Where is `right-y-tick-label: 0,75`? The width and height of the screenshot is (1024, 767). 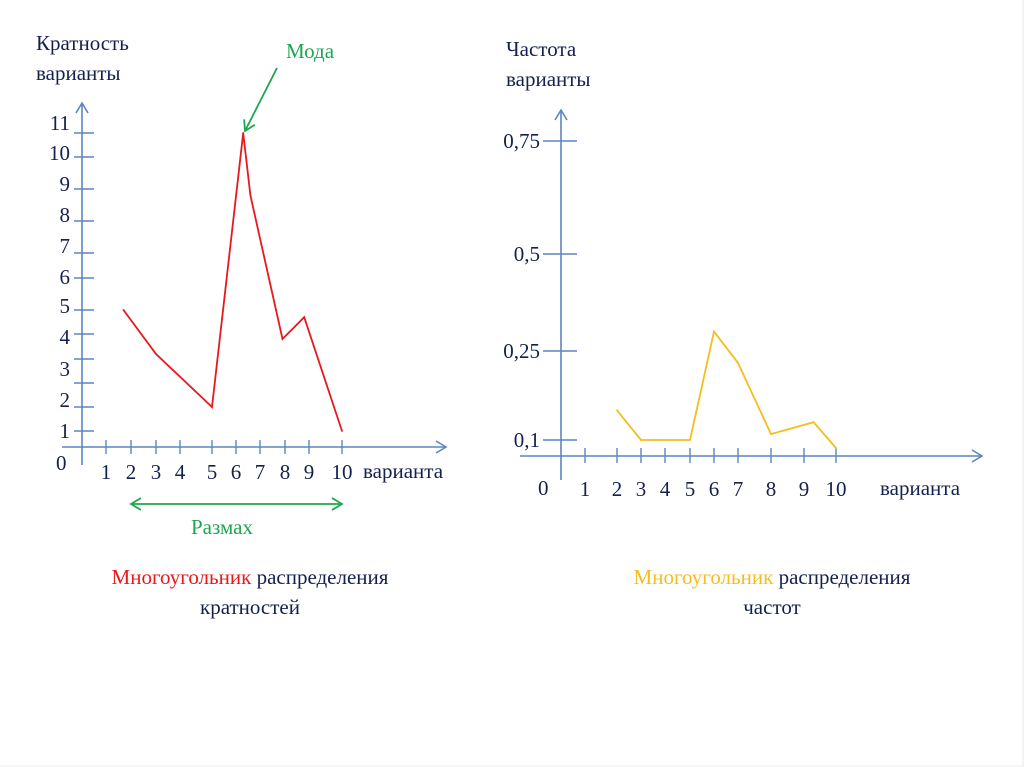
right-y-tick-label: 0,75 is located at coordinates (521, 141).